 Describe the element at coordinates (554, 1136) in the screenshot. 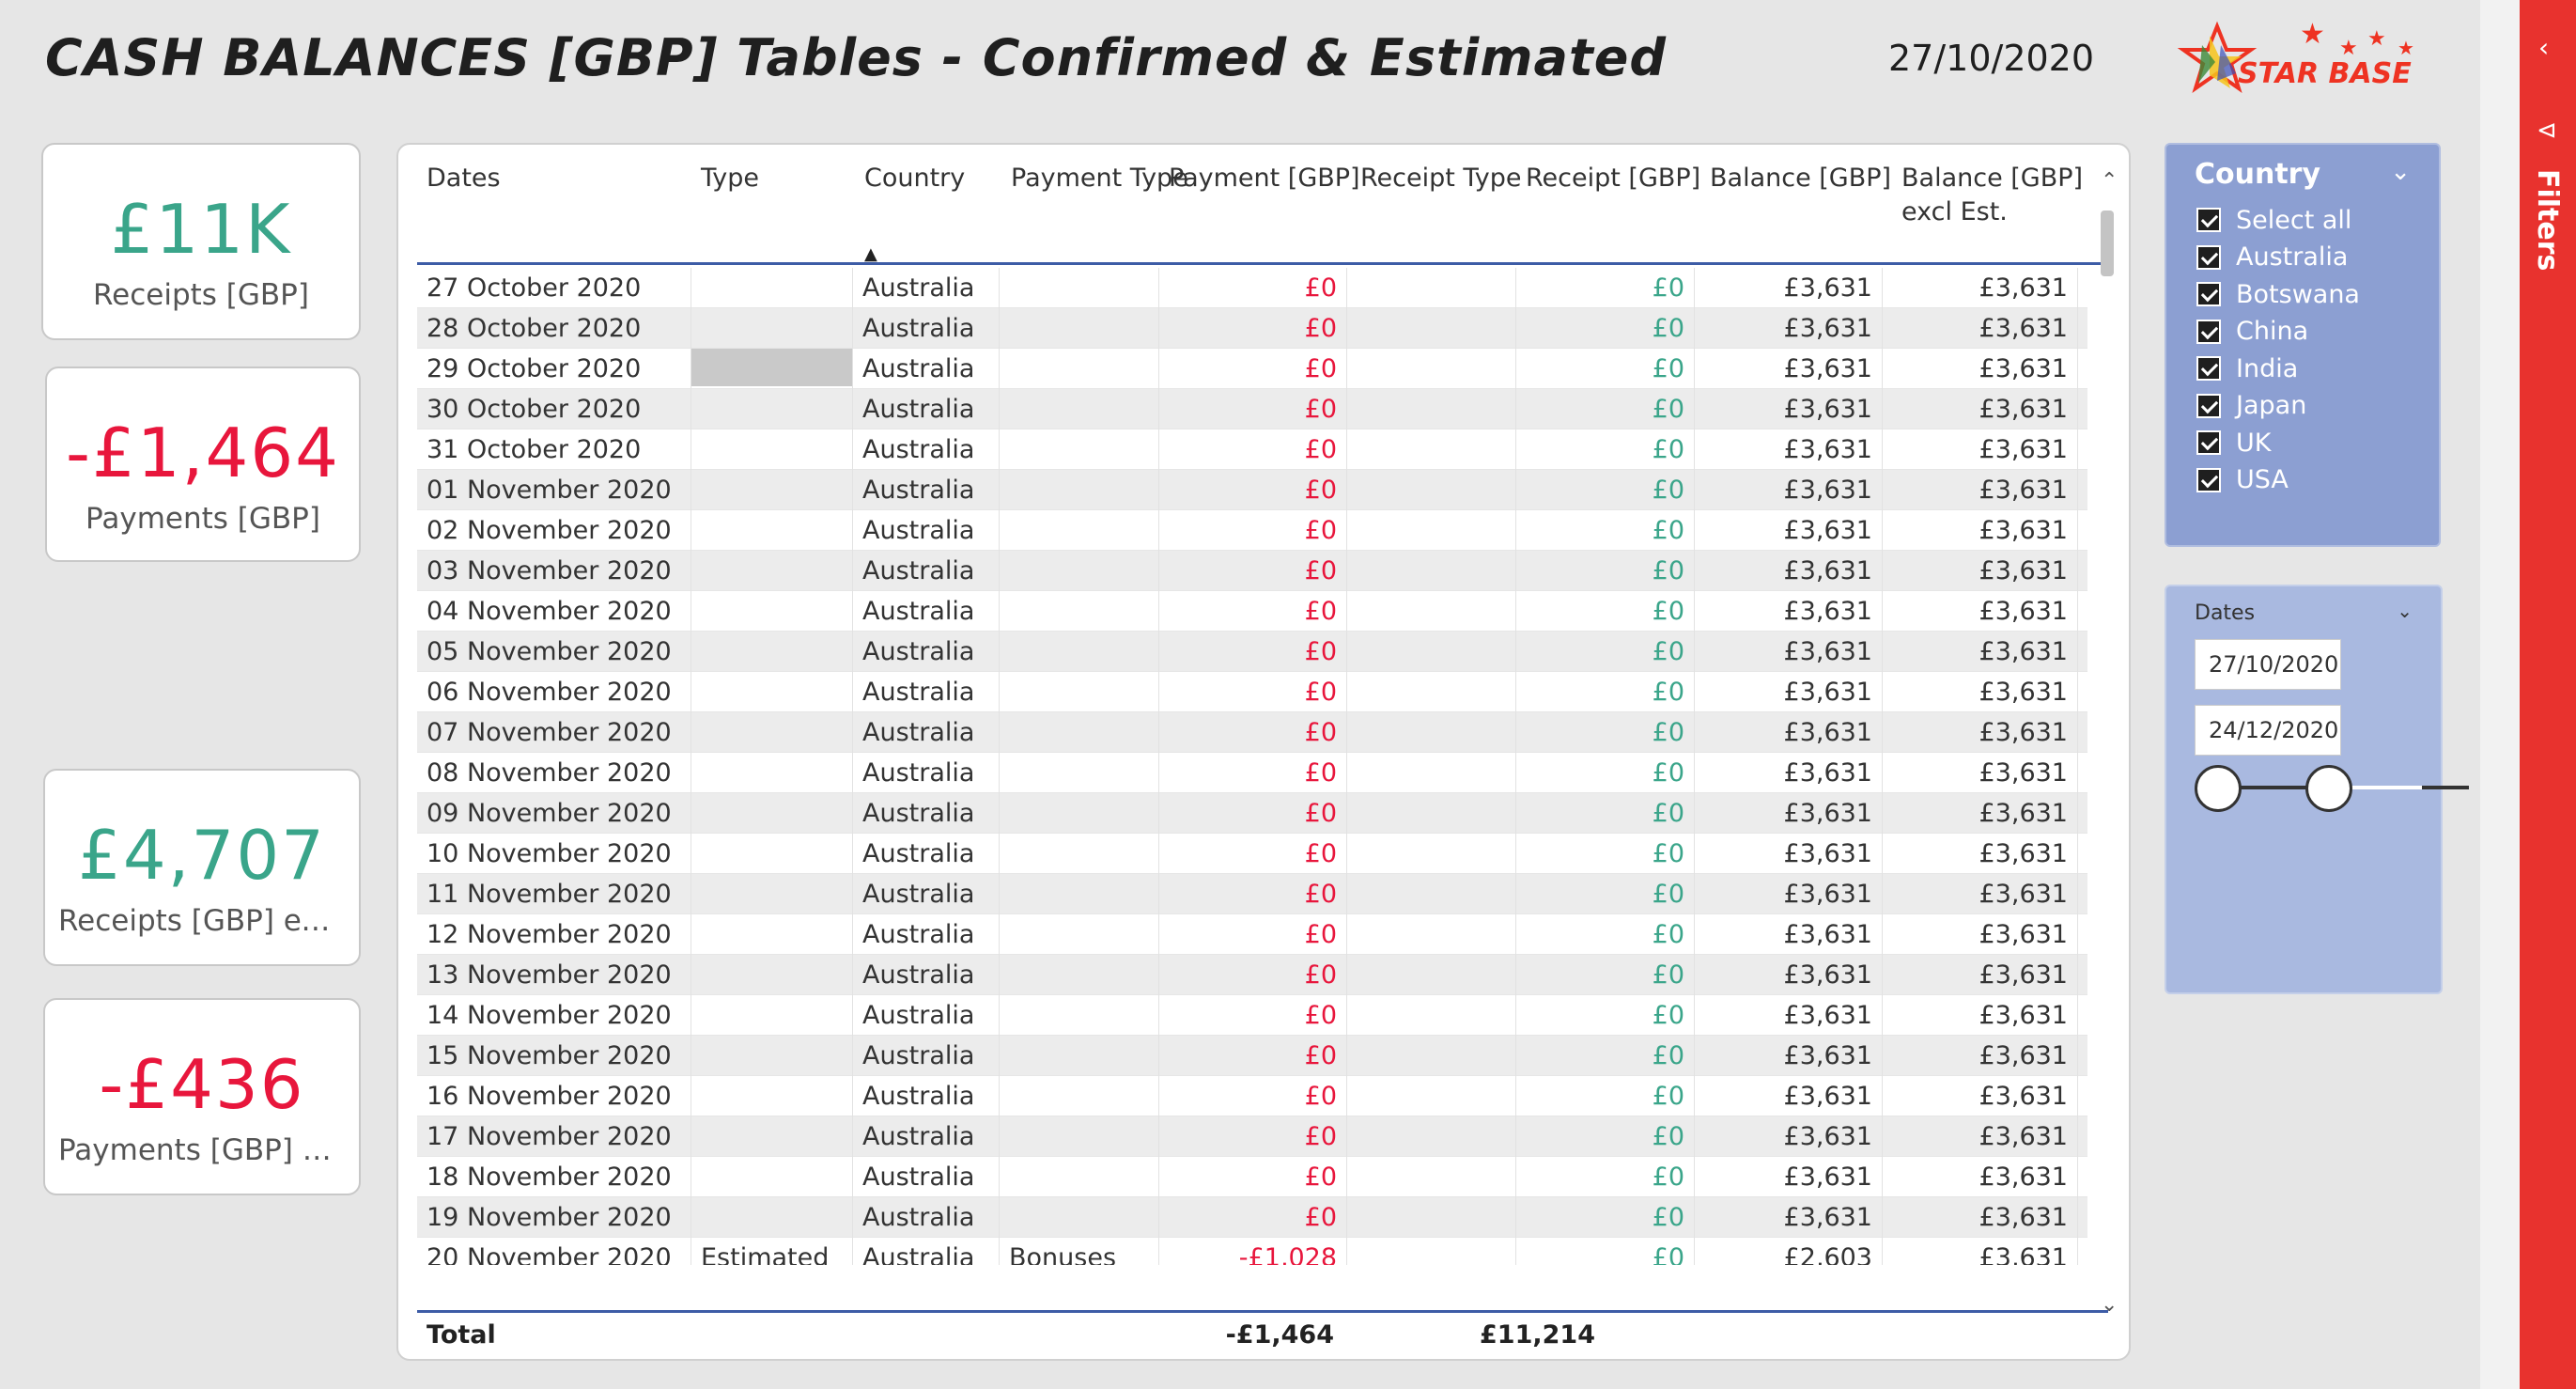

I see `cell-date: 17 November 2020` at that location.